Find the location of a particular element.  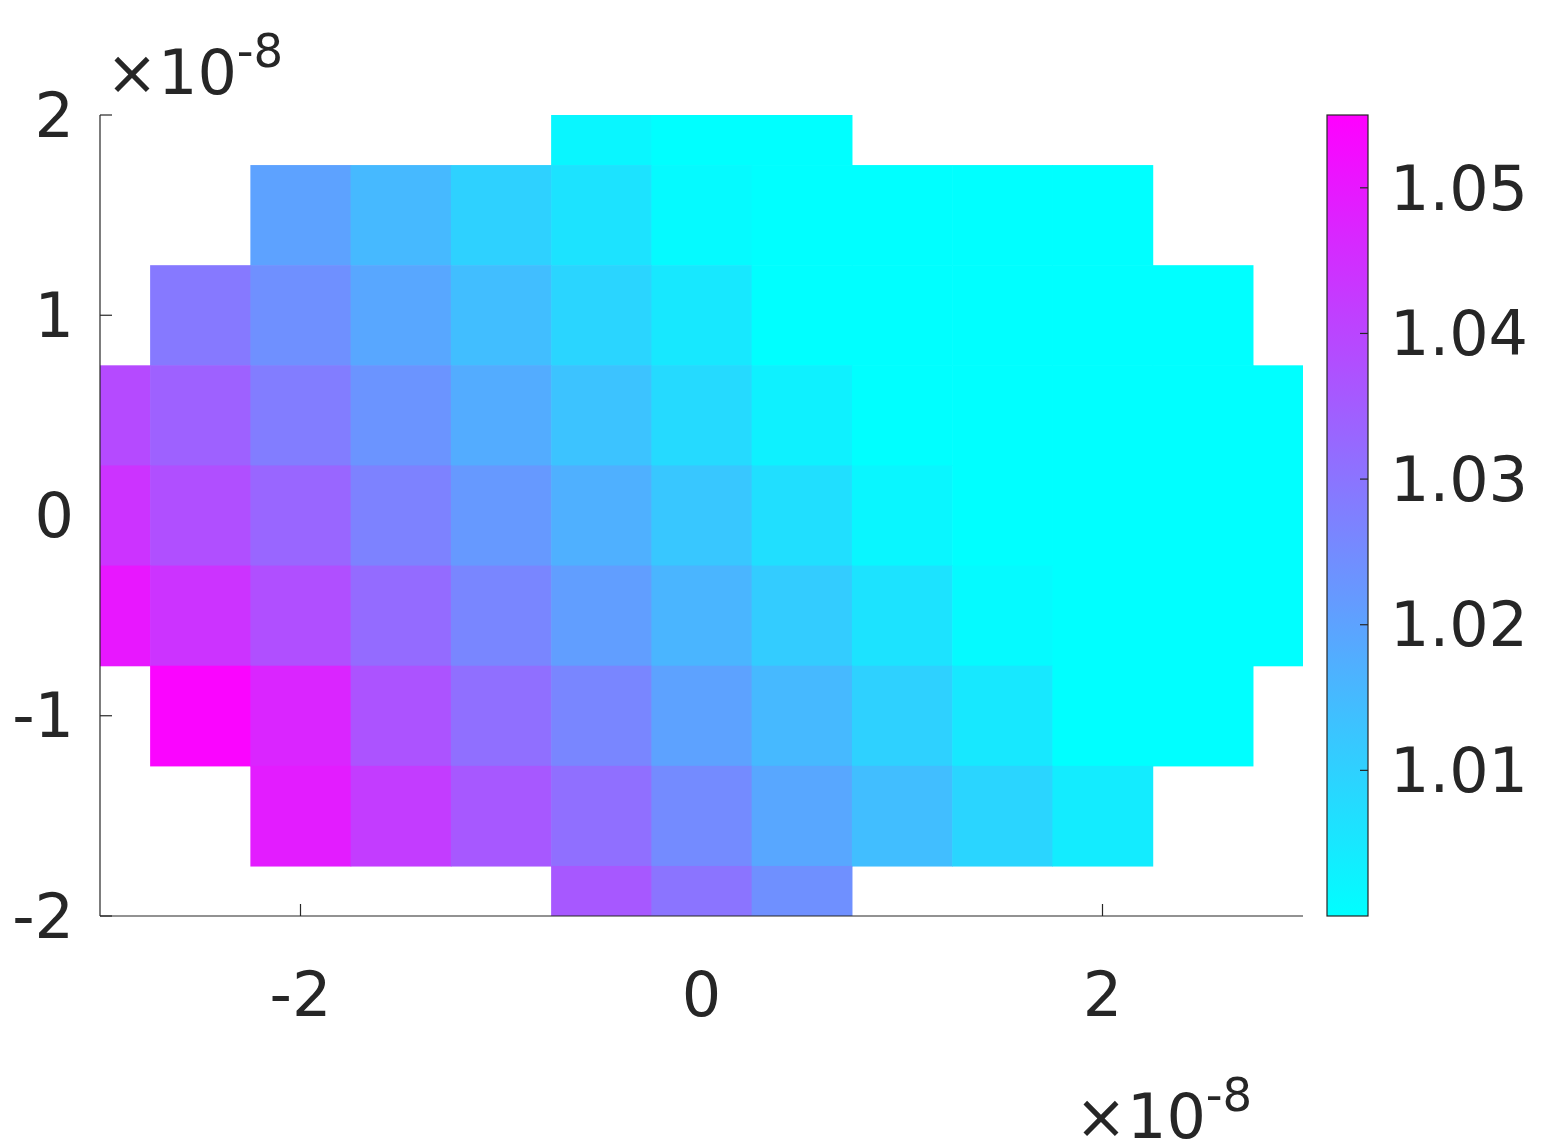

x-tick-label: 2 is located at coordinates (1102, 994).